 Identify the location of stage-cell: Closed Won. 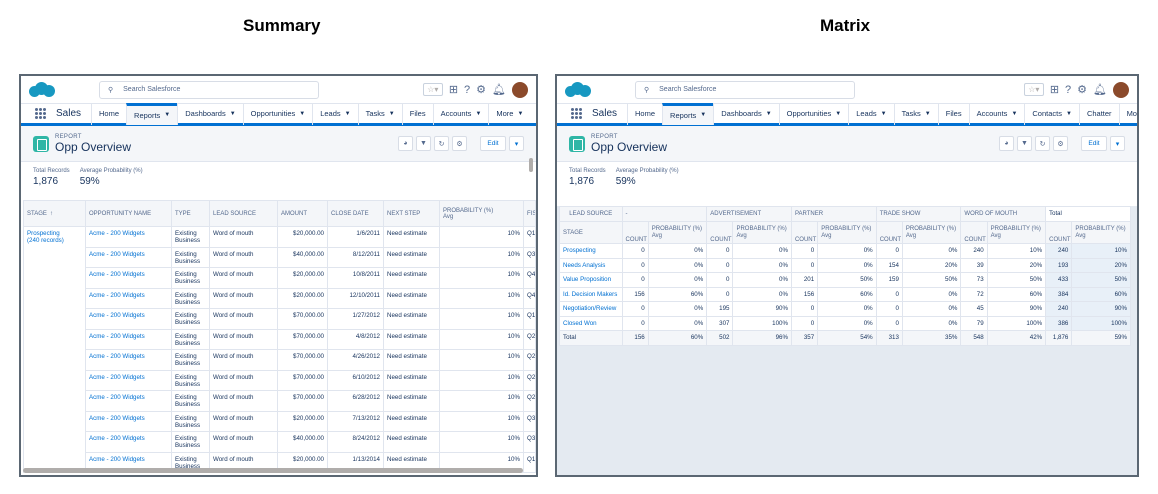
(591, 323).